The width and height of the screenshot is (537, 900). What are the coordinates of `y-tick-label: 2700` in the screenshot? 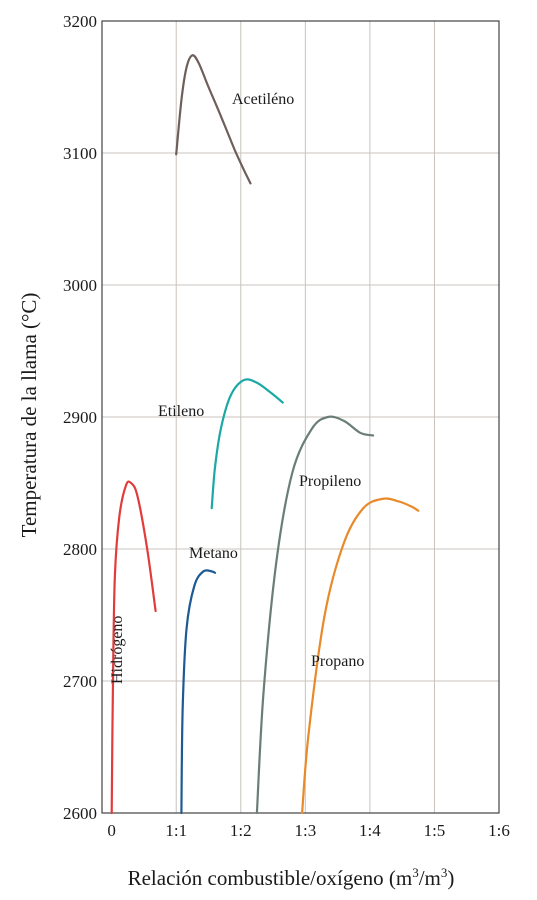 It's located at (80, 681).